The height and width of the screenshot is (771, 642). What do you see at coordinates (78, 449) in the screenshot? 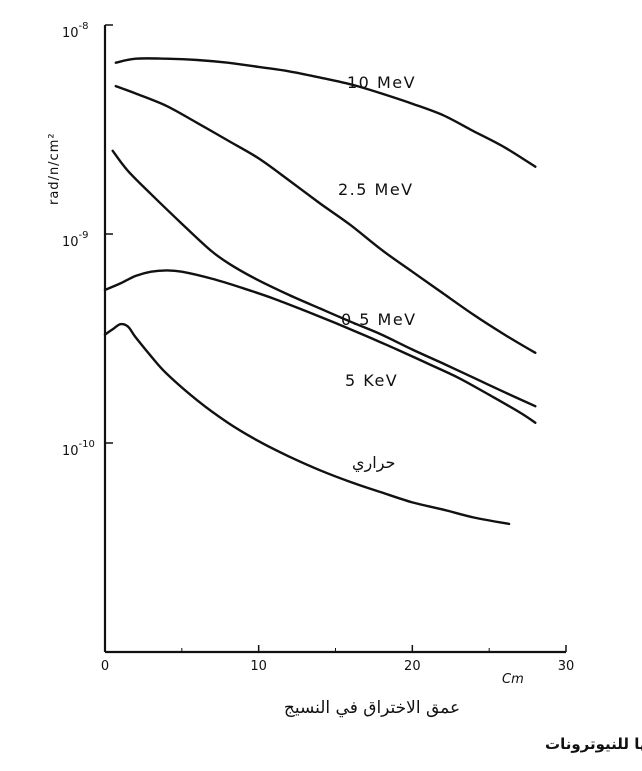
I see `y-tick-label: 10⁻¹⁰` at bounding box center [78, 449].